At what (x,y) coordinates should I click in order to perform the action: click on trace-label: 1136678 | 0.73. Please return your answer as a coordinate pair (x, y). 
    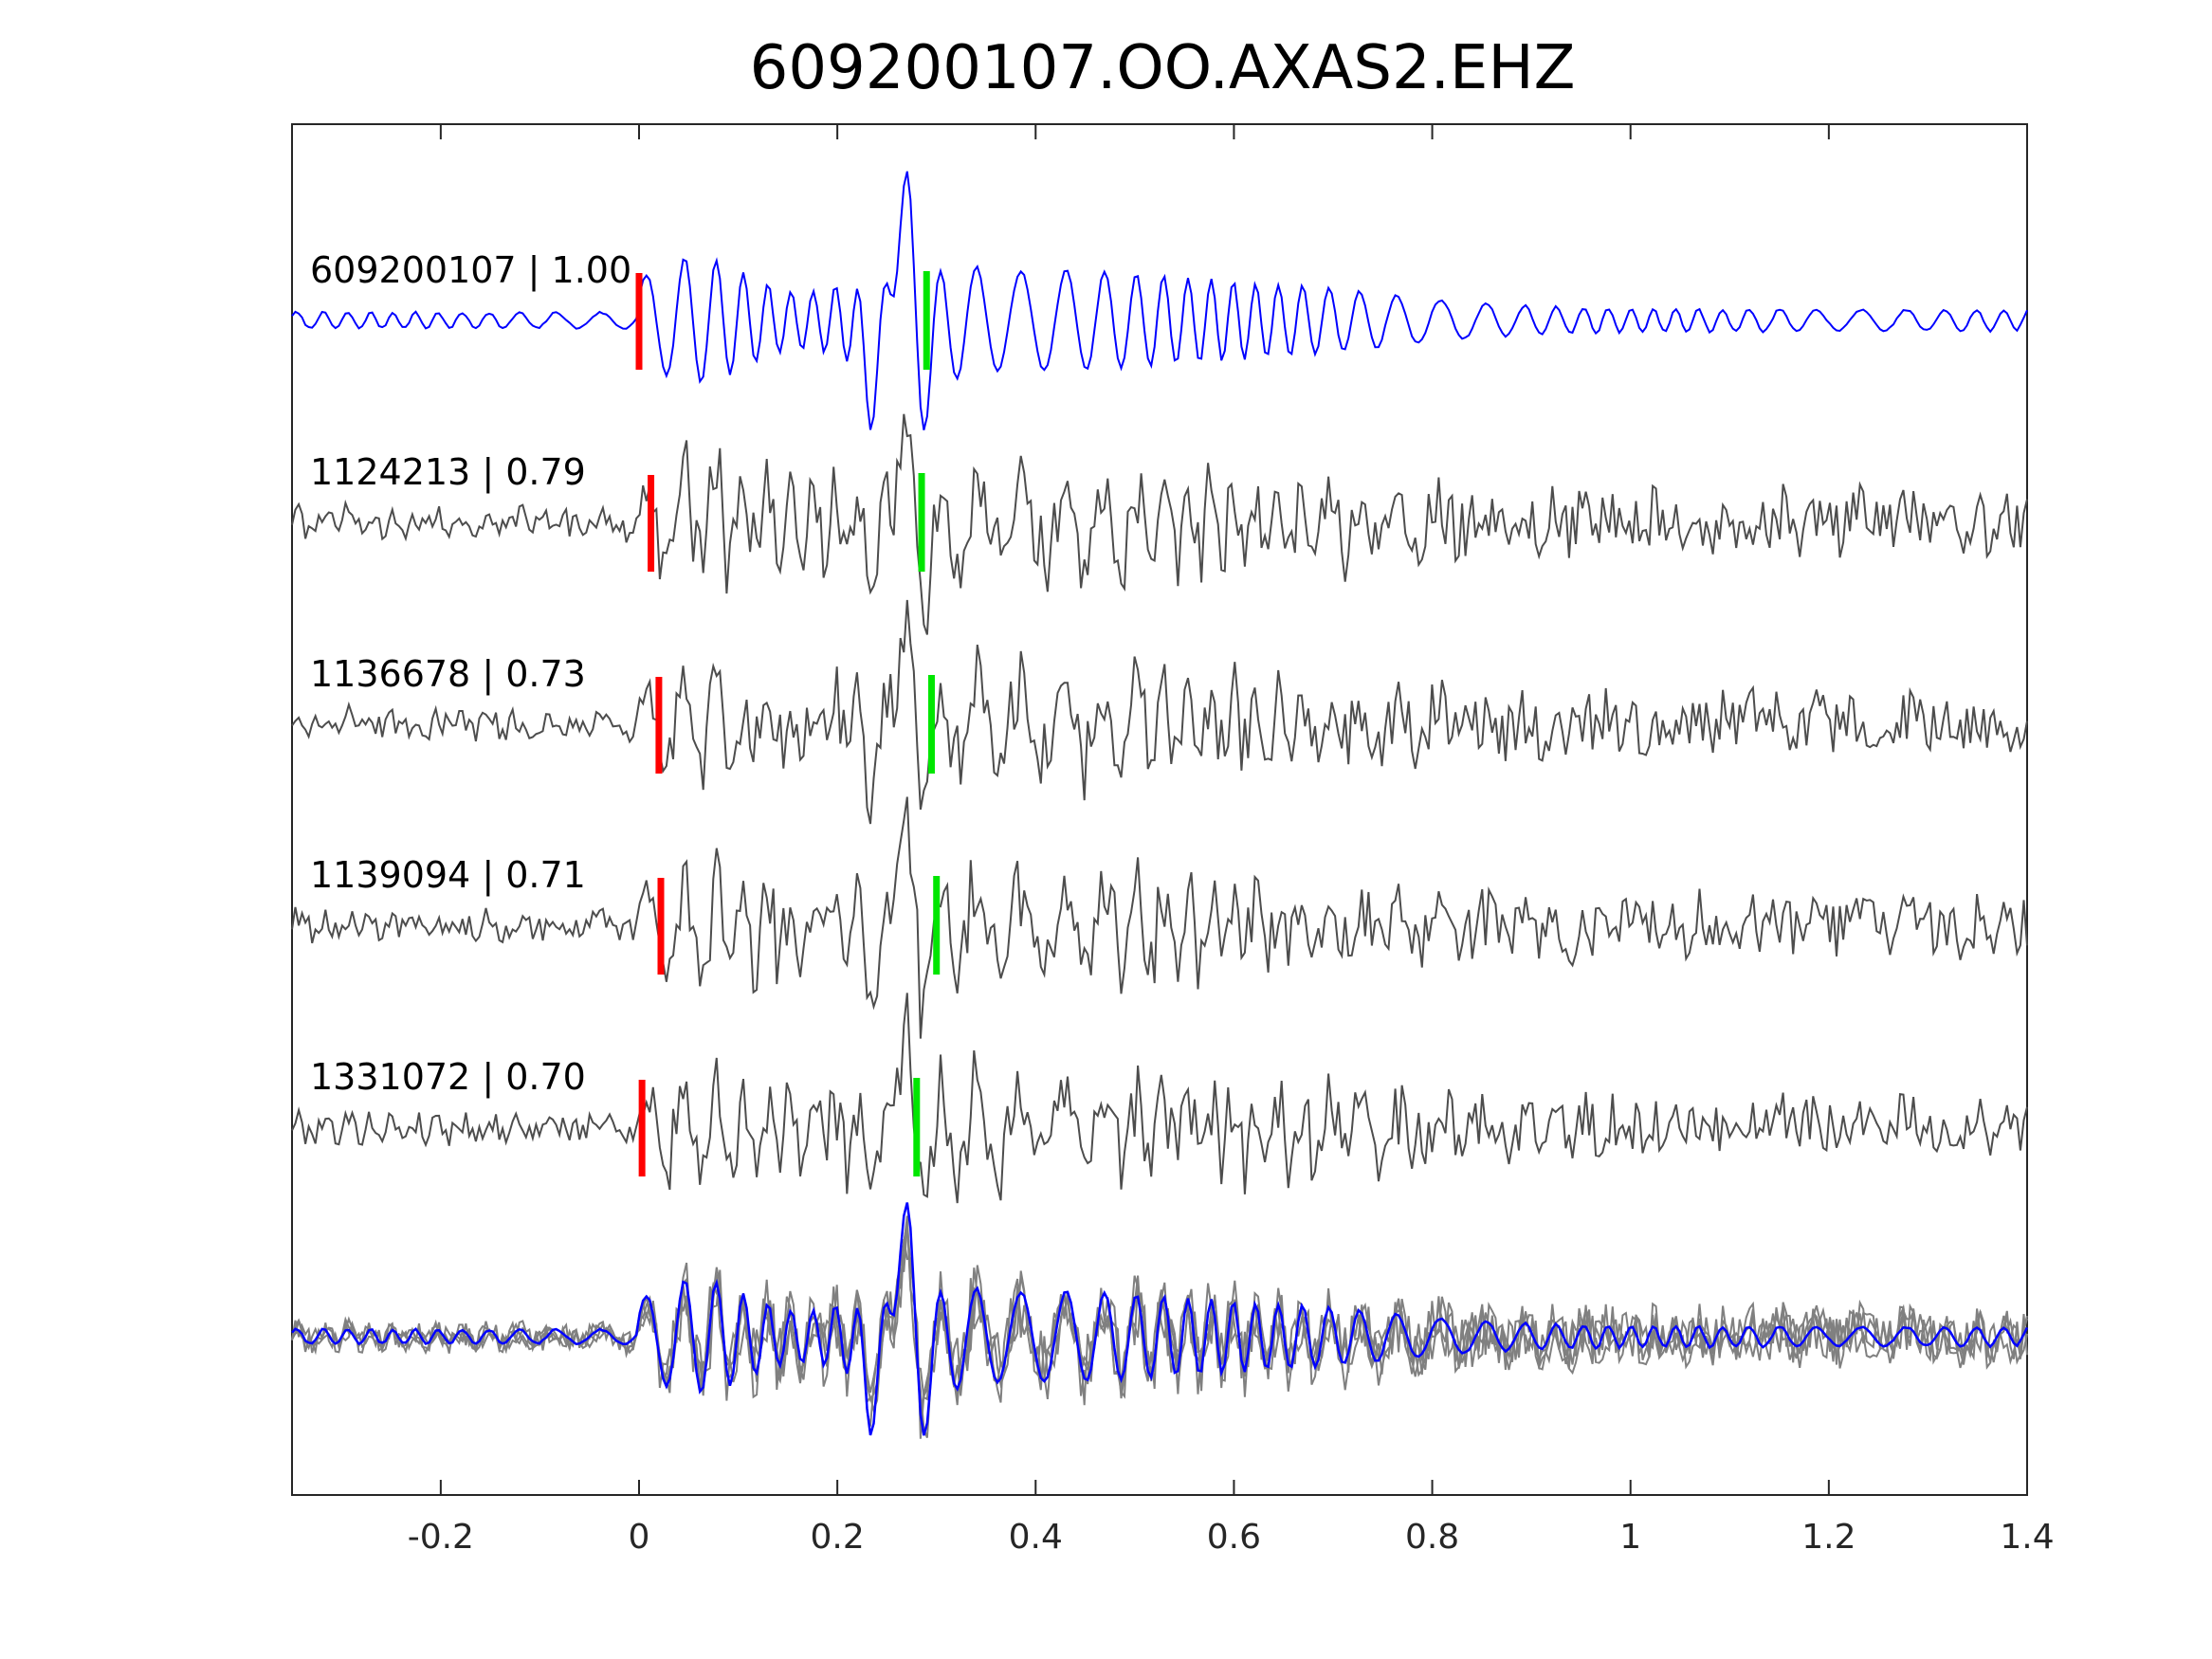
    Looking at the image, I should click on (448, 674).